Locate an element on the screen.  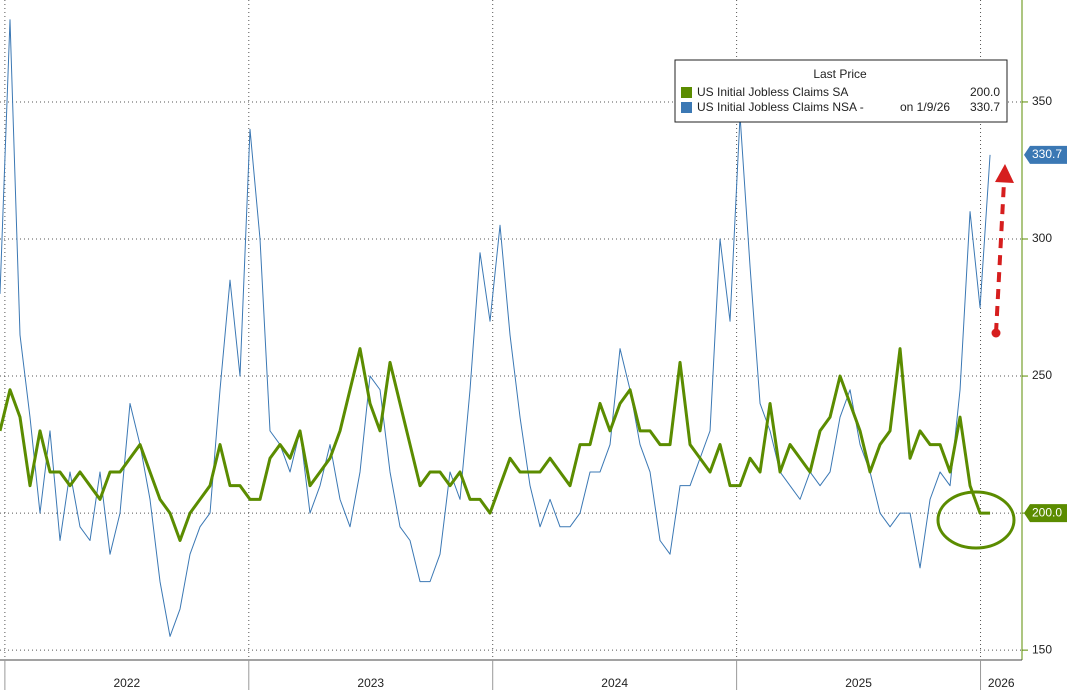
x-tick-label: 2025 is located at coordinates (858, 683).